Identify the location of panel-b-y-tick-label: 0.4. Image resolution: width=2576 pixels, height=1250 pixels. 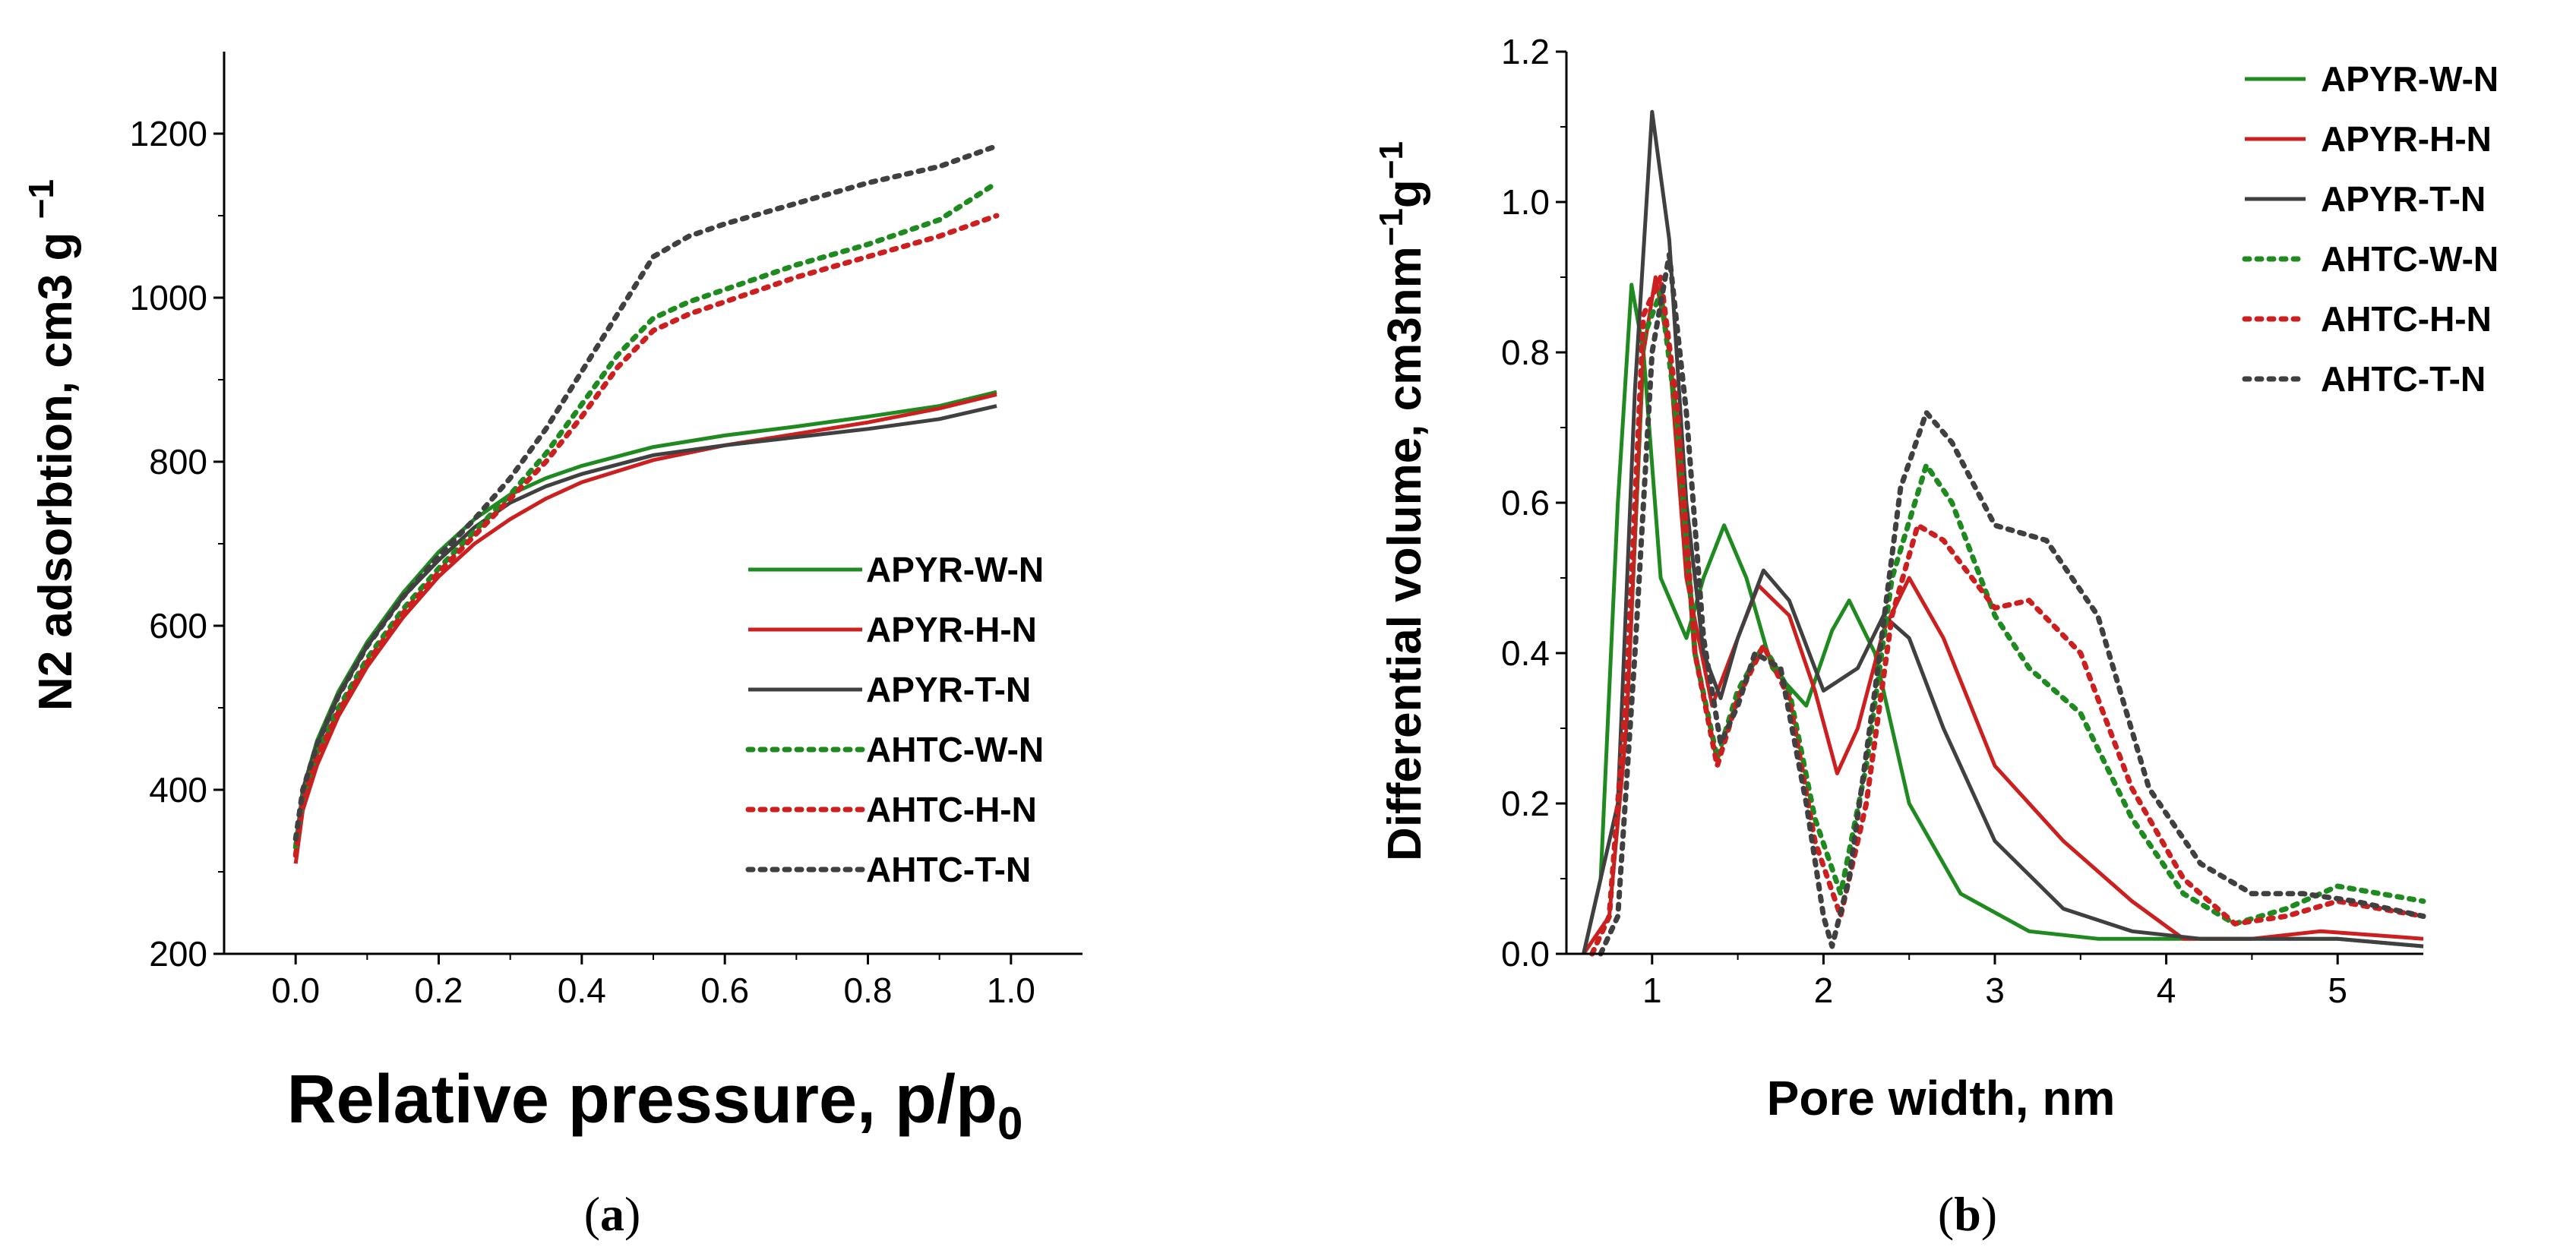
(1525, 653).